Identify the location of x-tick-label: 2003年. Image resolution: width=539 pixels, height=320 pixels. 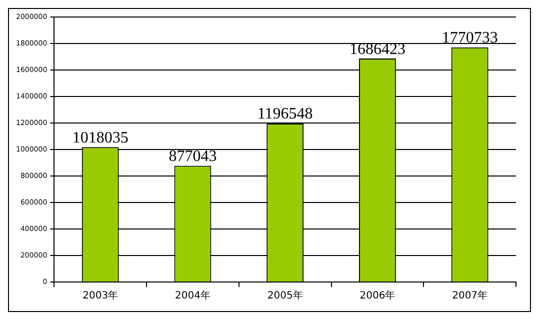
(100, 296).